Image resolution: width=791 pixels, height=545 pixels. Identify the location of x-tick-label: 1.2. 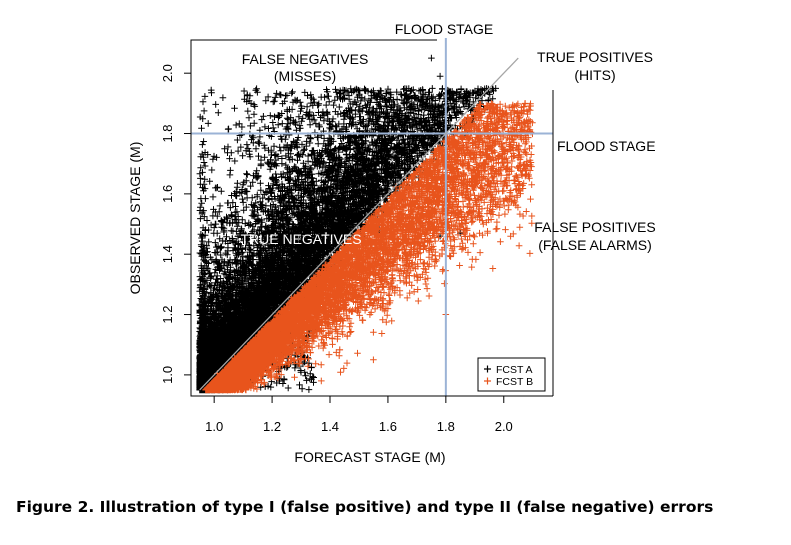
(272, 426).